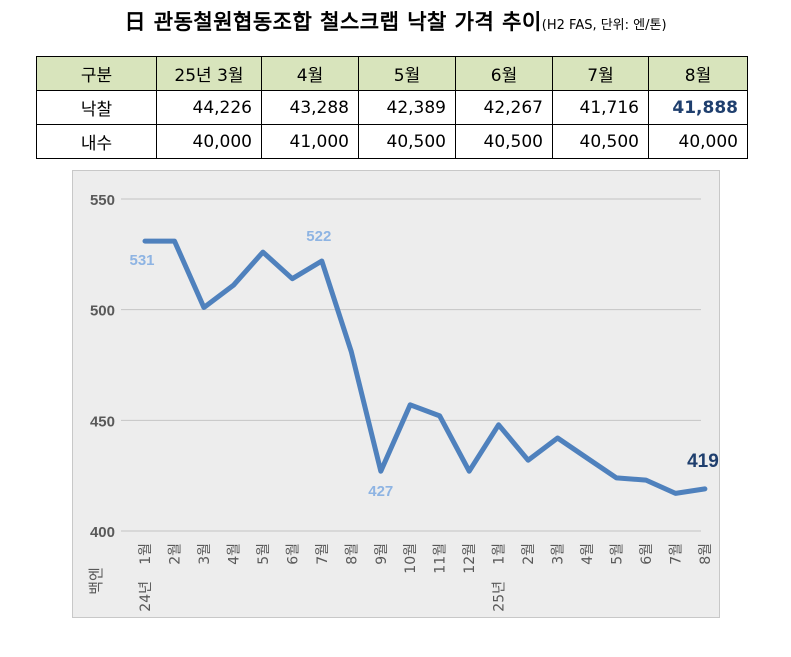 Image resolution: width=791 pixels, height=657 pixels. Describe the element at coordinates (380, 491) in the screenshot. I see `data-label: 427` at that location.